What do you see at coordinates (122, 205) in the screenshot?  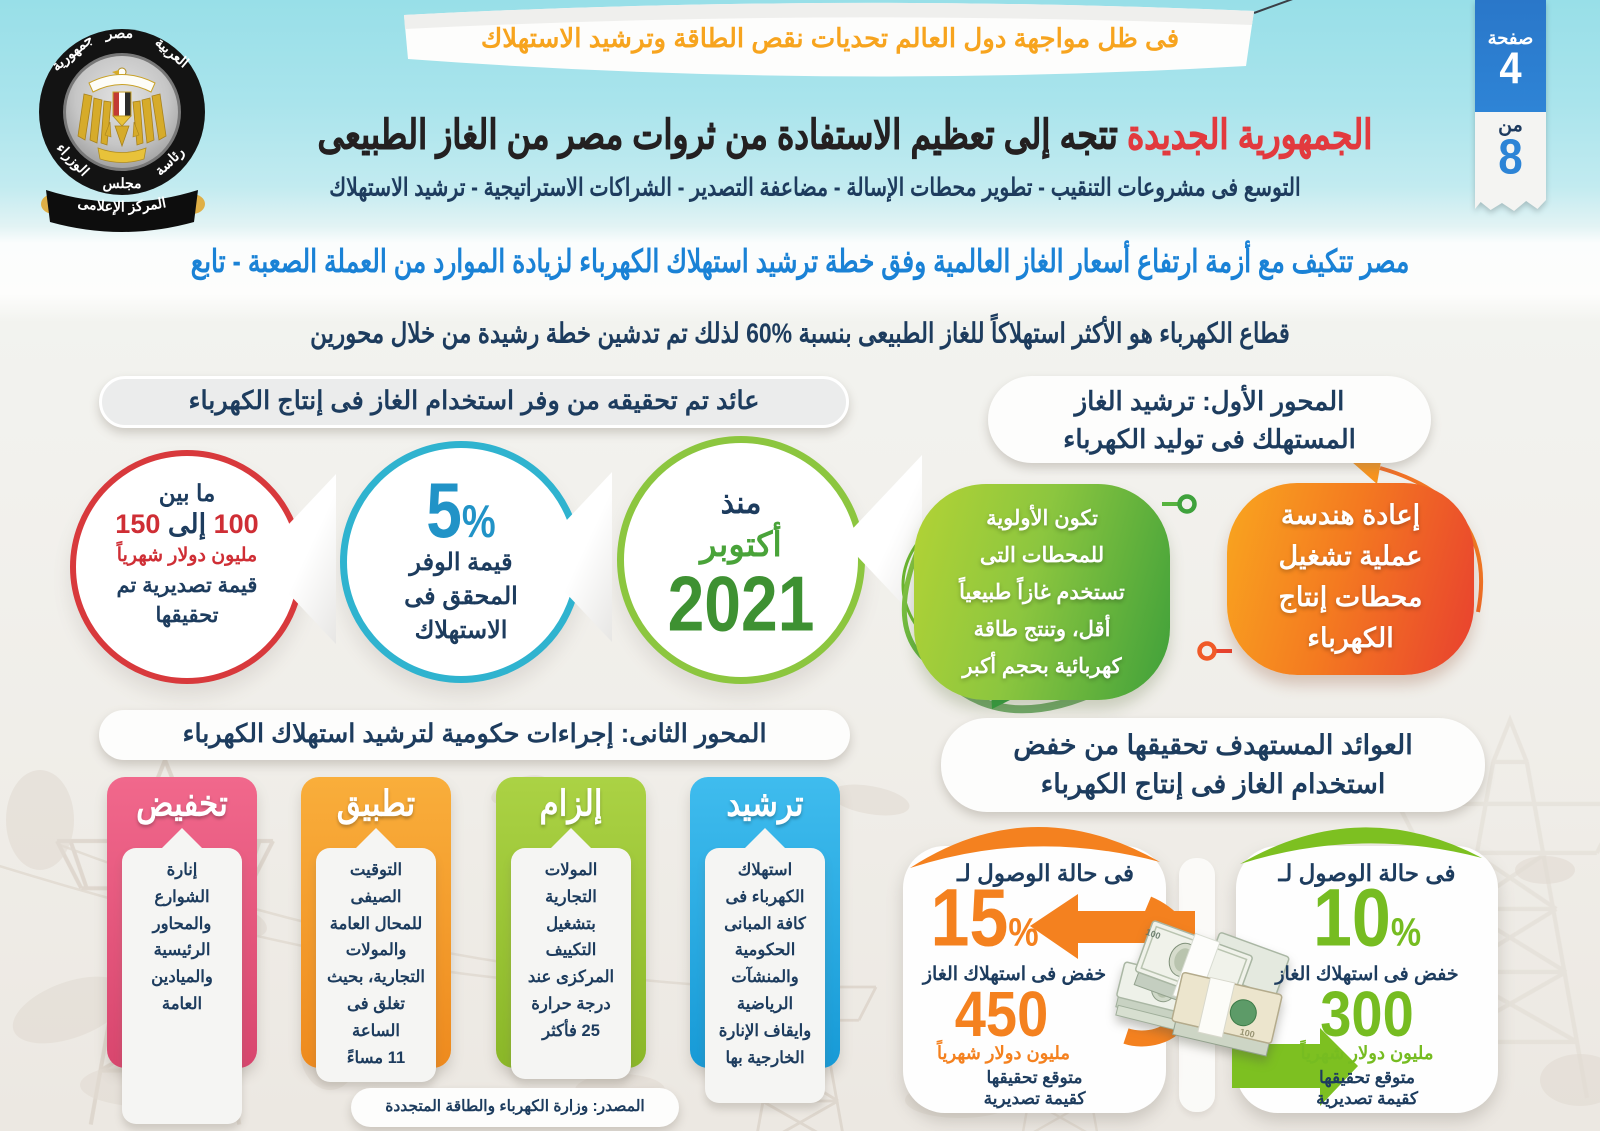 I see `svg-text: المركز الإعلامى` at bounding box center [122, 205].